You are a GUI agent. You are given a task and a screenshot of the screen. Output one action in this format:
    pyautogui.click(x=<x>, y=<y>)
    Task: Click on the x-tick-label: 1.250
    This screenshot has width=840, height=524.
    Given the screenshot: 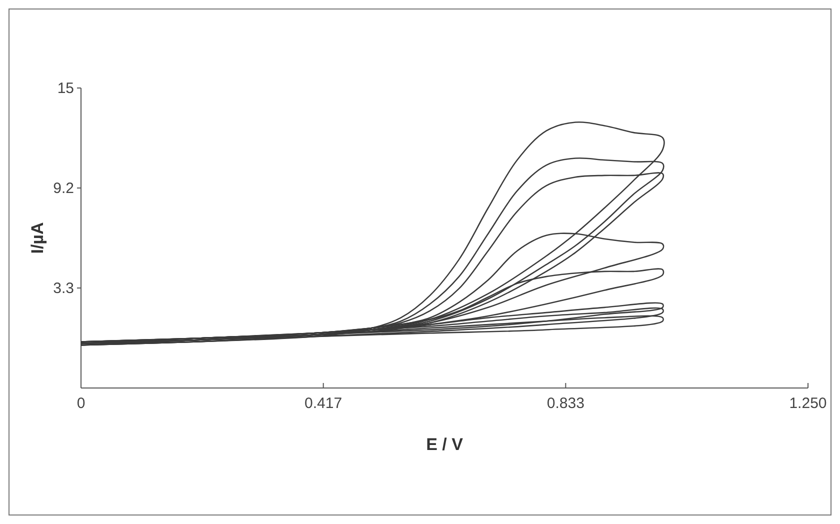 What is the action you would take?
    pyautogui.click(x=808, y=403)
    